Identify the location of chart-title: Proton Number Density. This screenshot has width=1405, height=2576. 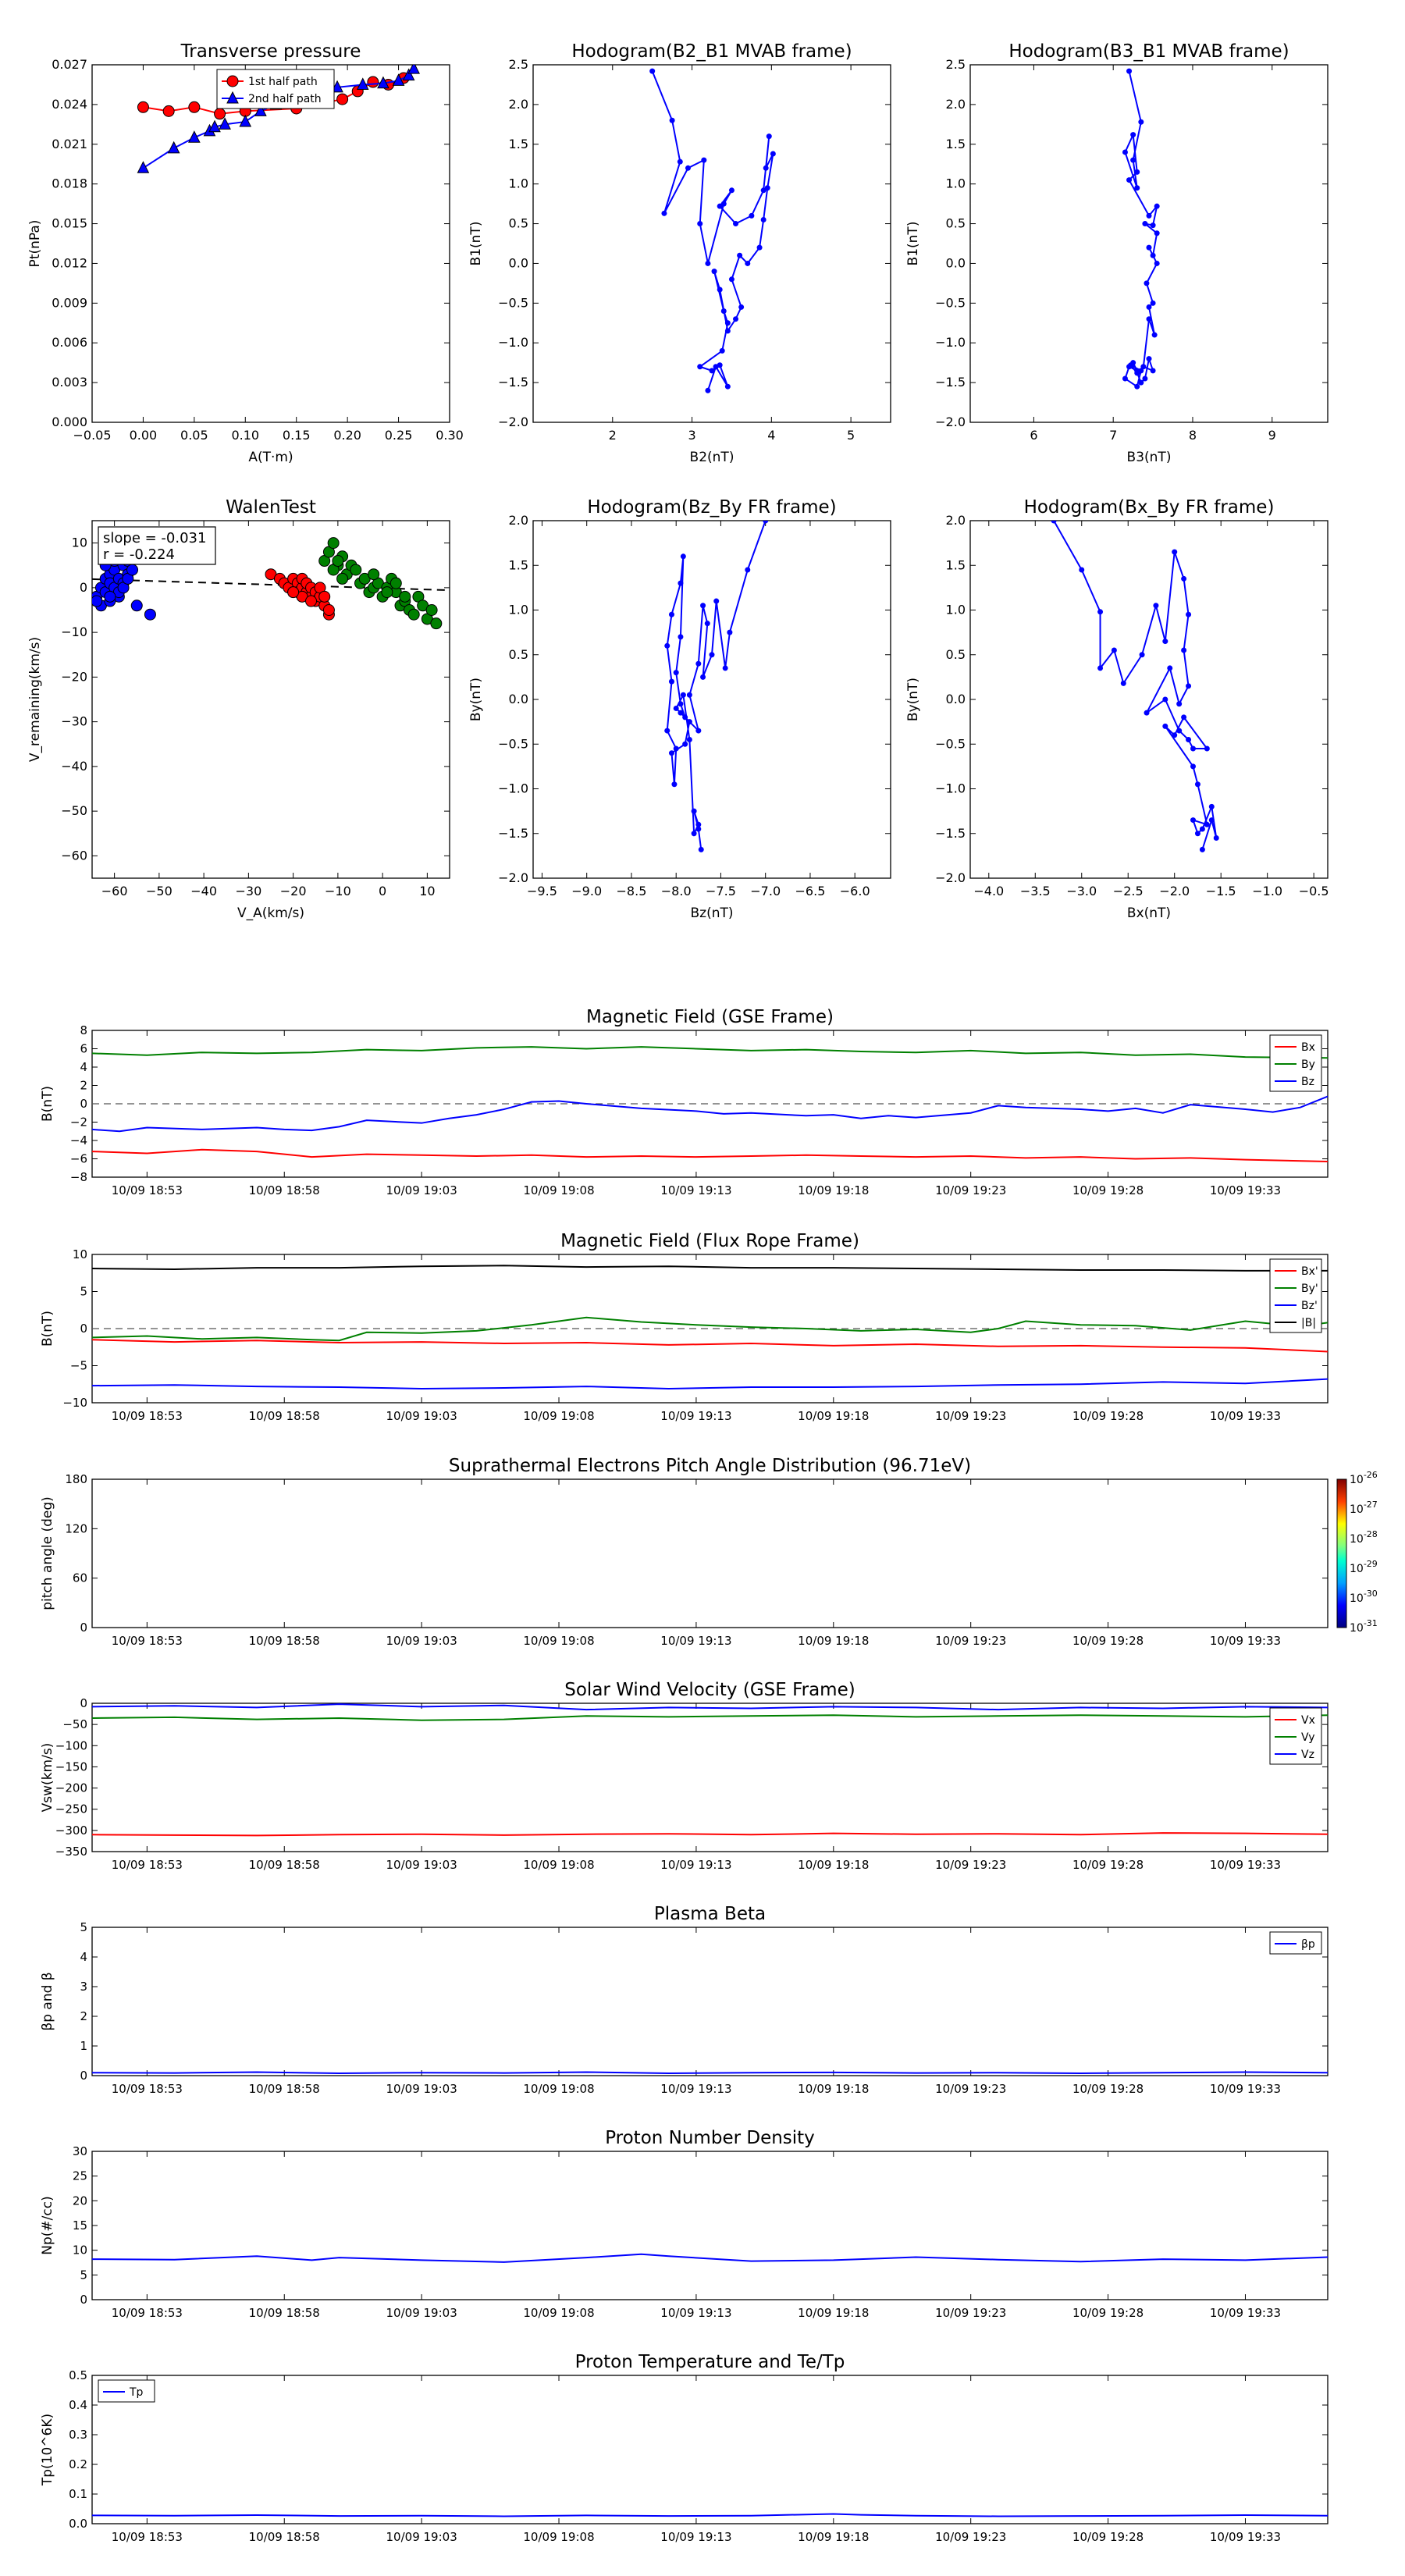
(710, 2138).